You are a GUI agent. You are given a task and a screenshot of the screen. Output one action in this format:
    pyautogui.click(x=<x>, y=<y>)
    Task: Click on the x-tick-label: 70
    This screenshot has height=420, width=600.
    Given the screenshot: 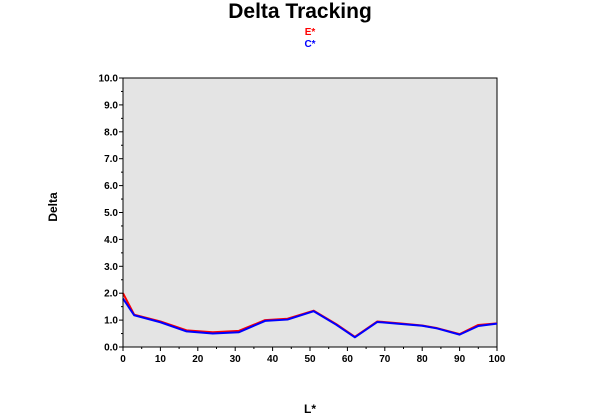 What is the action you would take?
    pyautogui.click(x=385, y=359)
    